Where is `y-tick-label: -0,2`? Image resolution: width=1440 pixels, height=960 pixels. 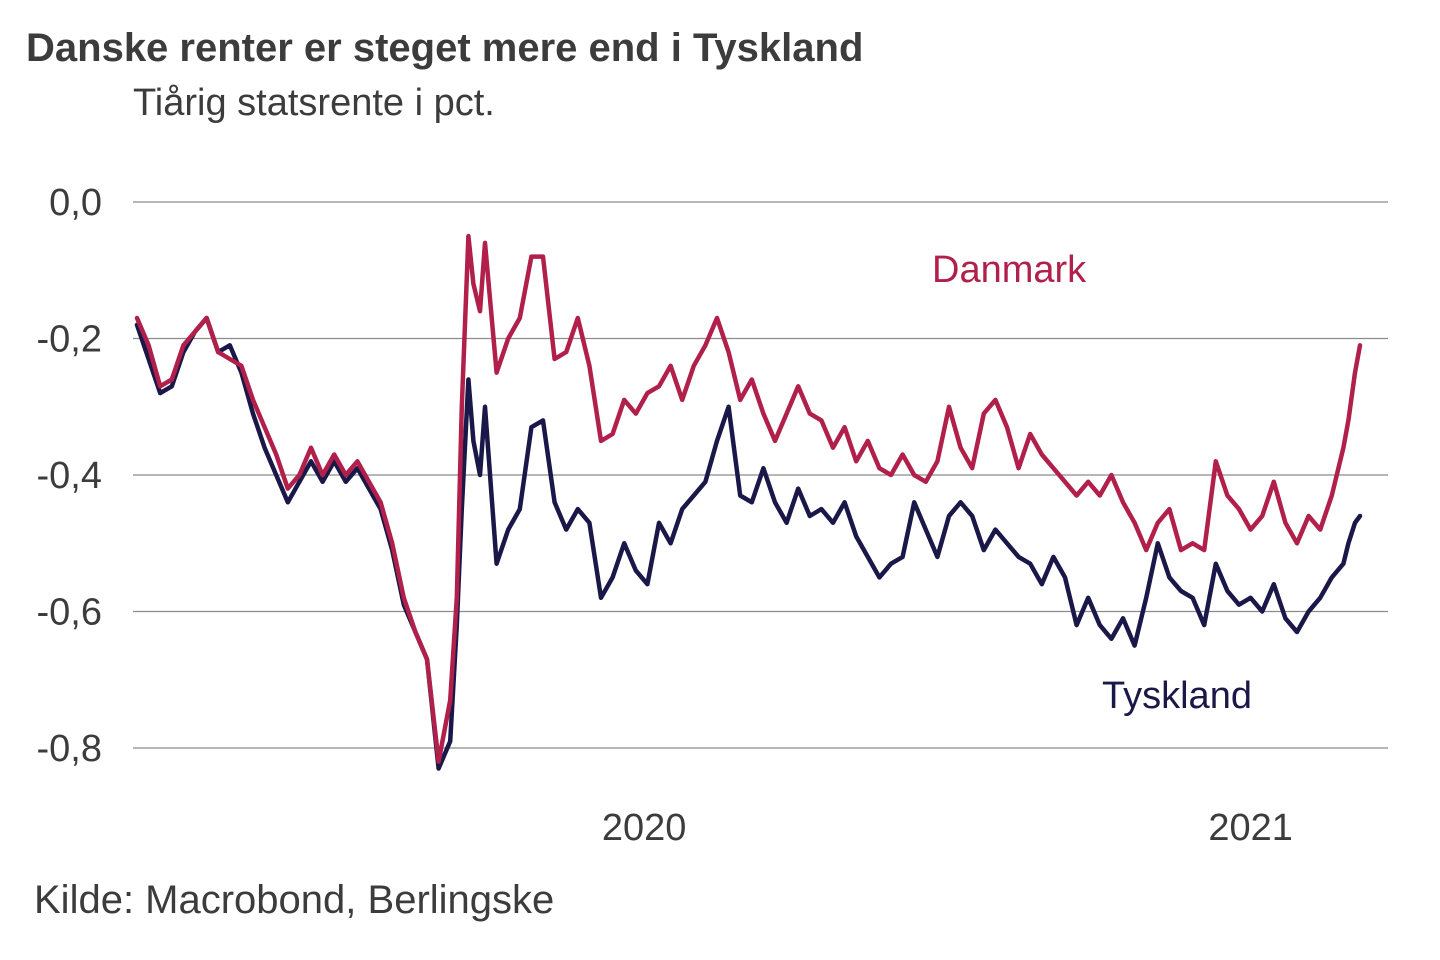
y-tick-label: -0,2 is located at coordinates (69, 340).